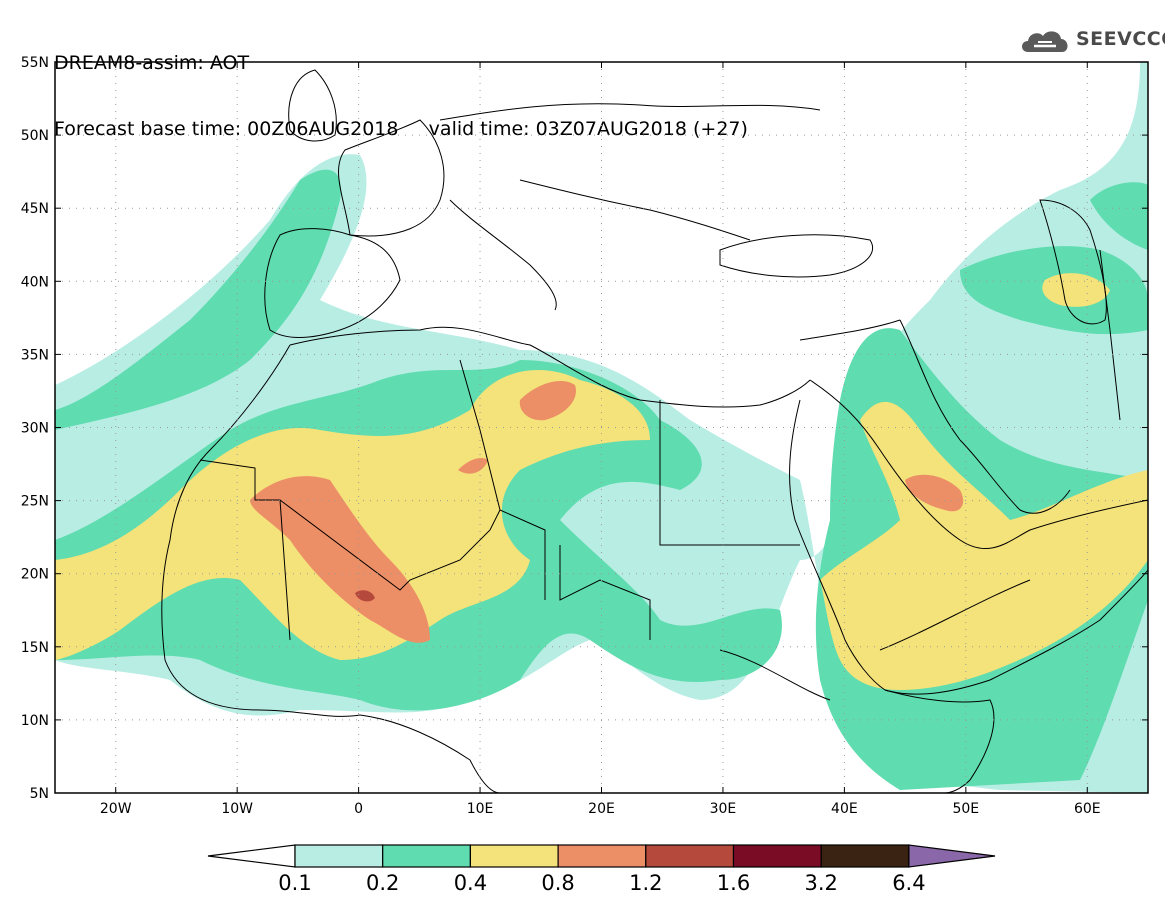  I want to click on coastline-iberia, so click(332, 283).